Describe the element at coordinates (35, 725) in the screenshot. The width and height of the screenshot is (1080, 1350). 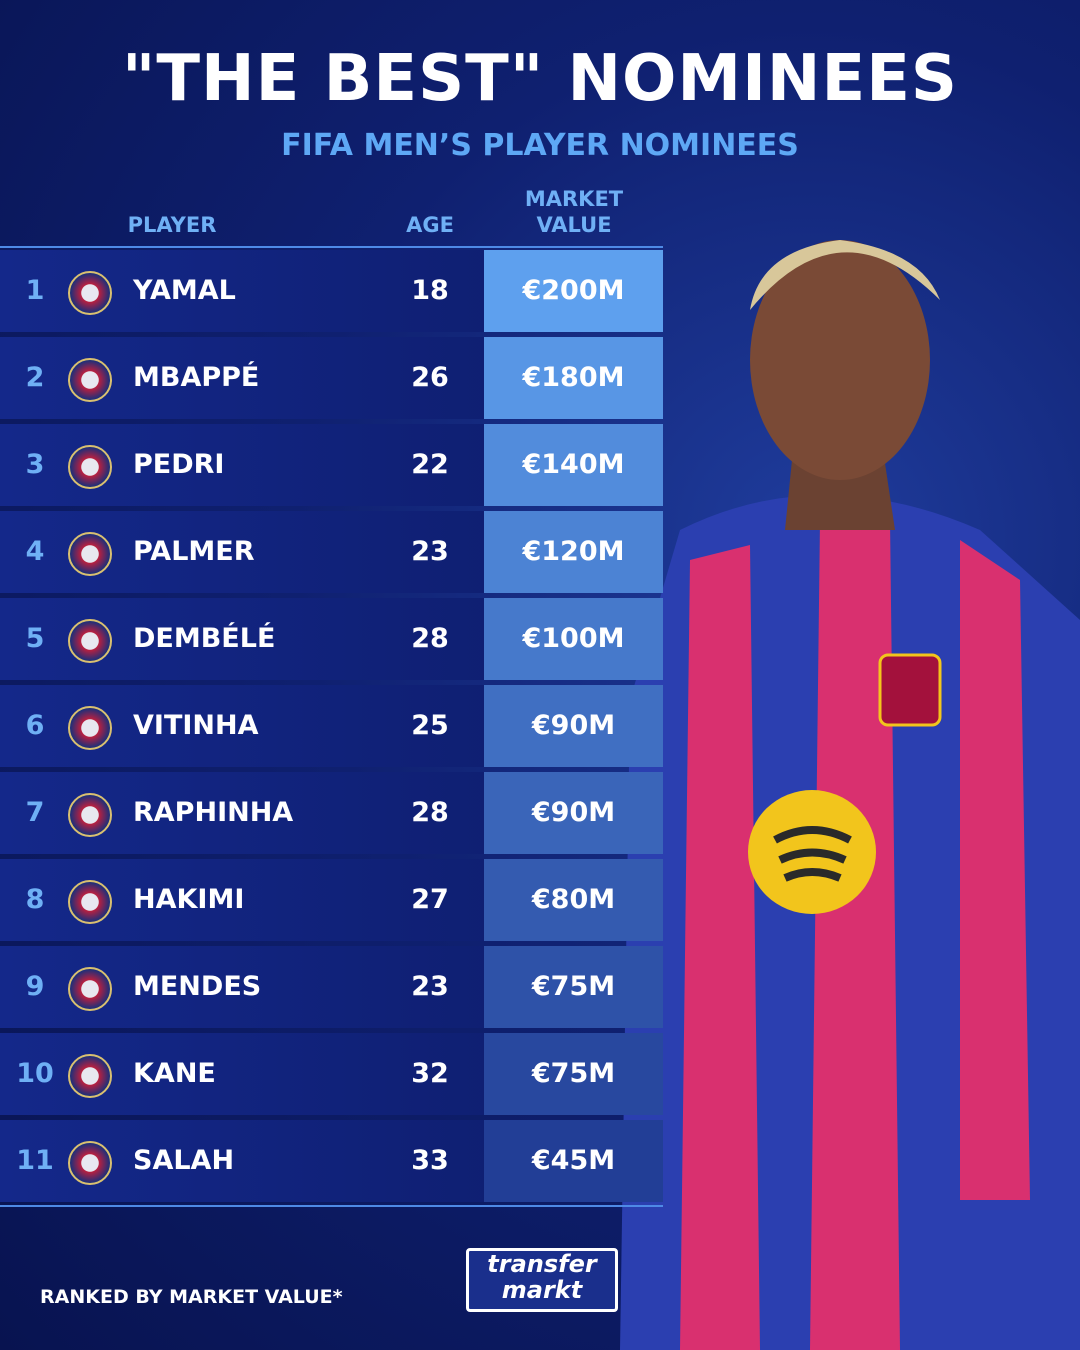
I see `rank: 6` at that location.